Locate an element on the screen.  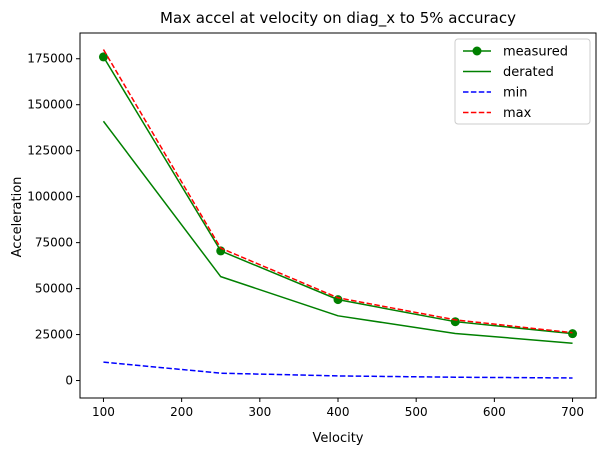
y-tick-label: 100000 is located at coordinates (50, 197).